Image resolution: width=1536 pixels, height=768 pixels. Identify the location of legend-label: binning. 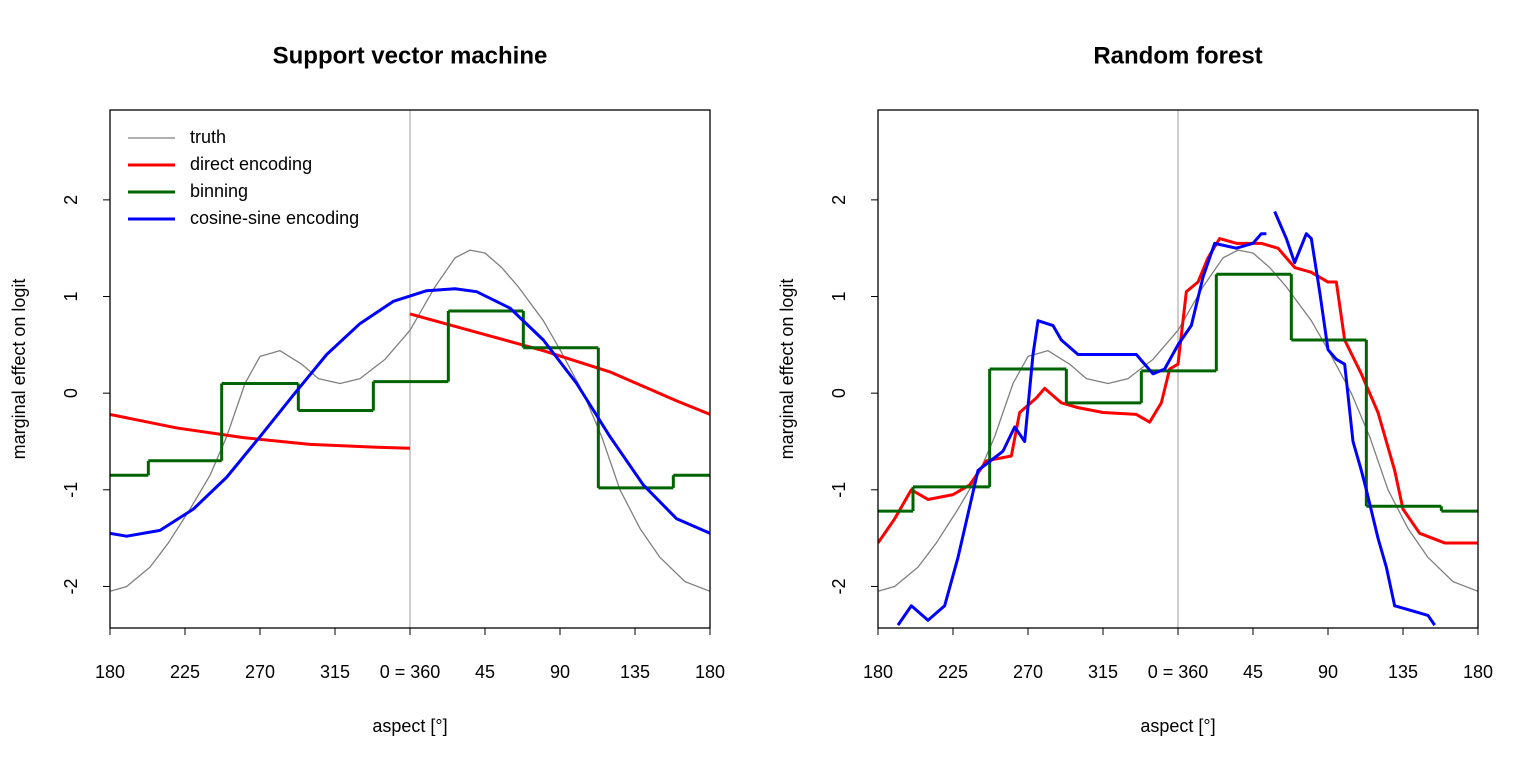
(219, 191).